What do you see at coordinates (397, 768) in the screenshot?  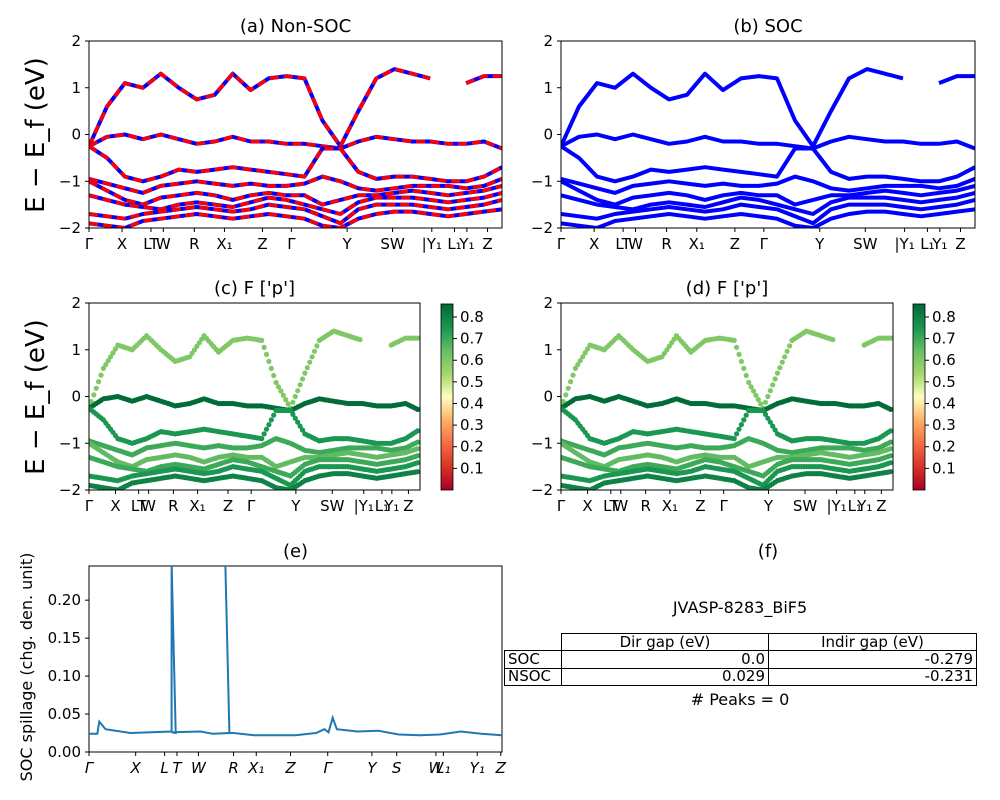 I see `x-tick-label: S` at bounding box center [397, 768].